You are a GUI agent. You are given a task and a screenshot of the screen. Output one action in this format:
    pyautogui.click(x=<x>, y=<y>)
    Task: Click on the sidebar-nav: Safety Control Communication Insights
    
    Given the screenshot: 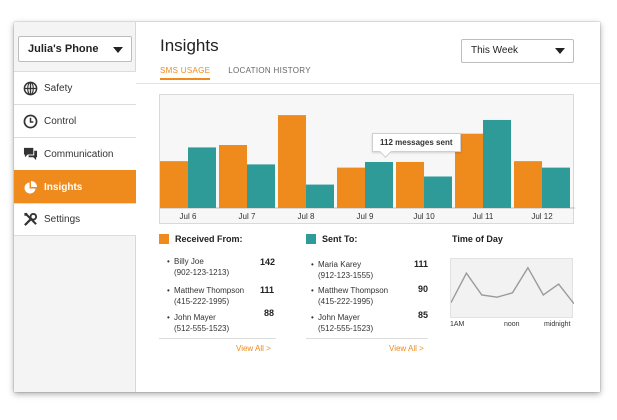 What is the action you would take?
    pyautogui.click(x=75, y=153)
    